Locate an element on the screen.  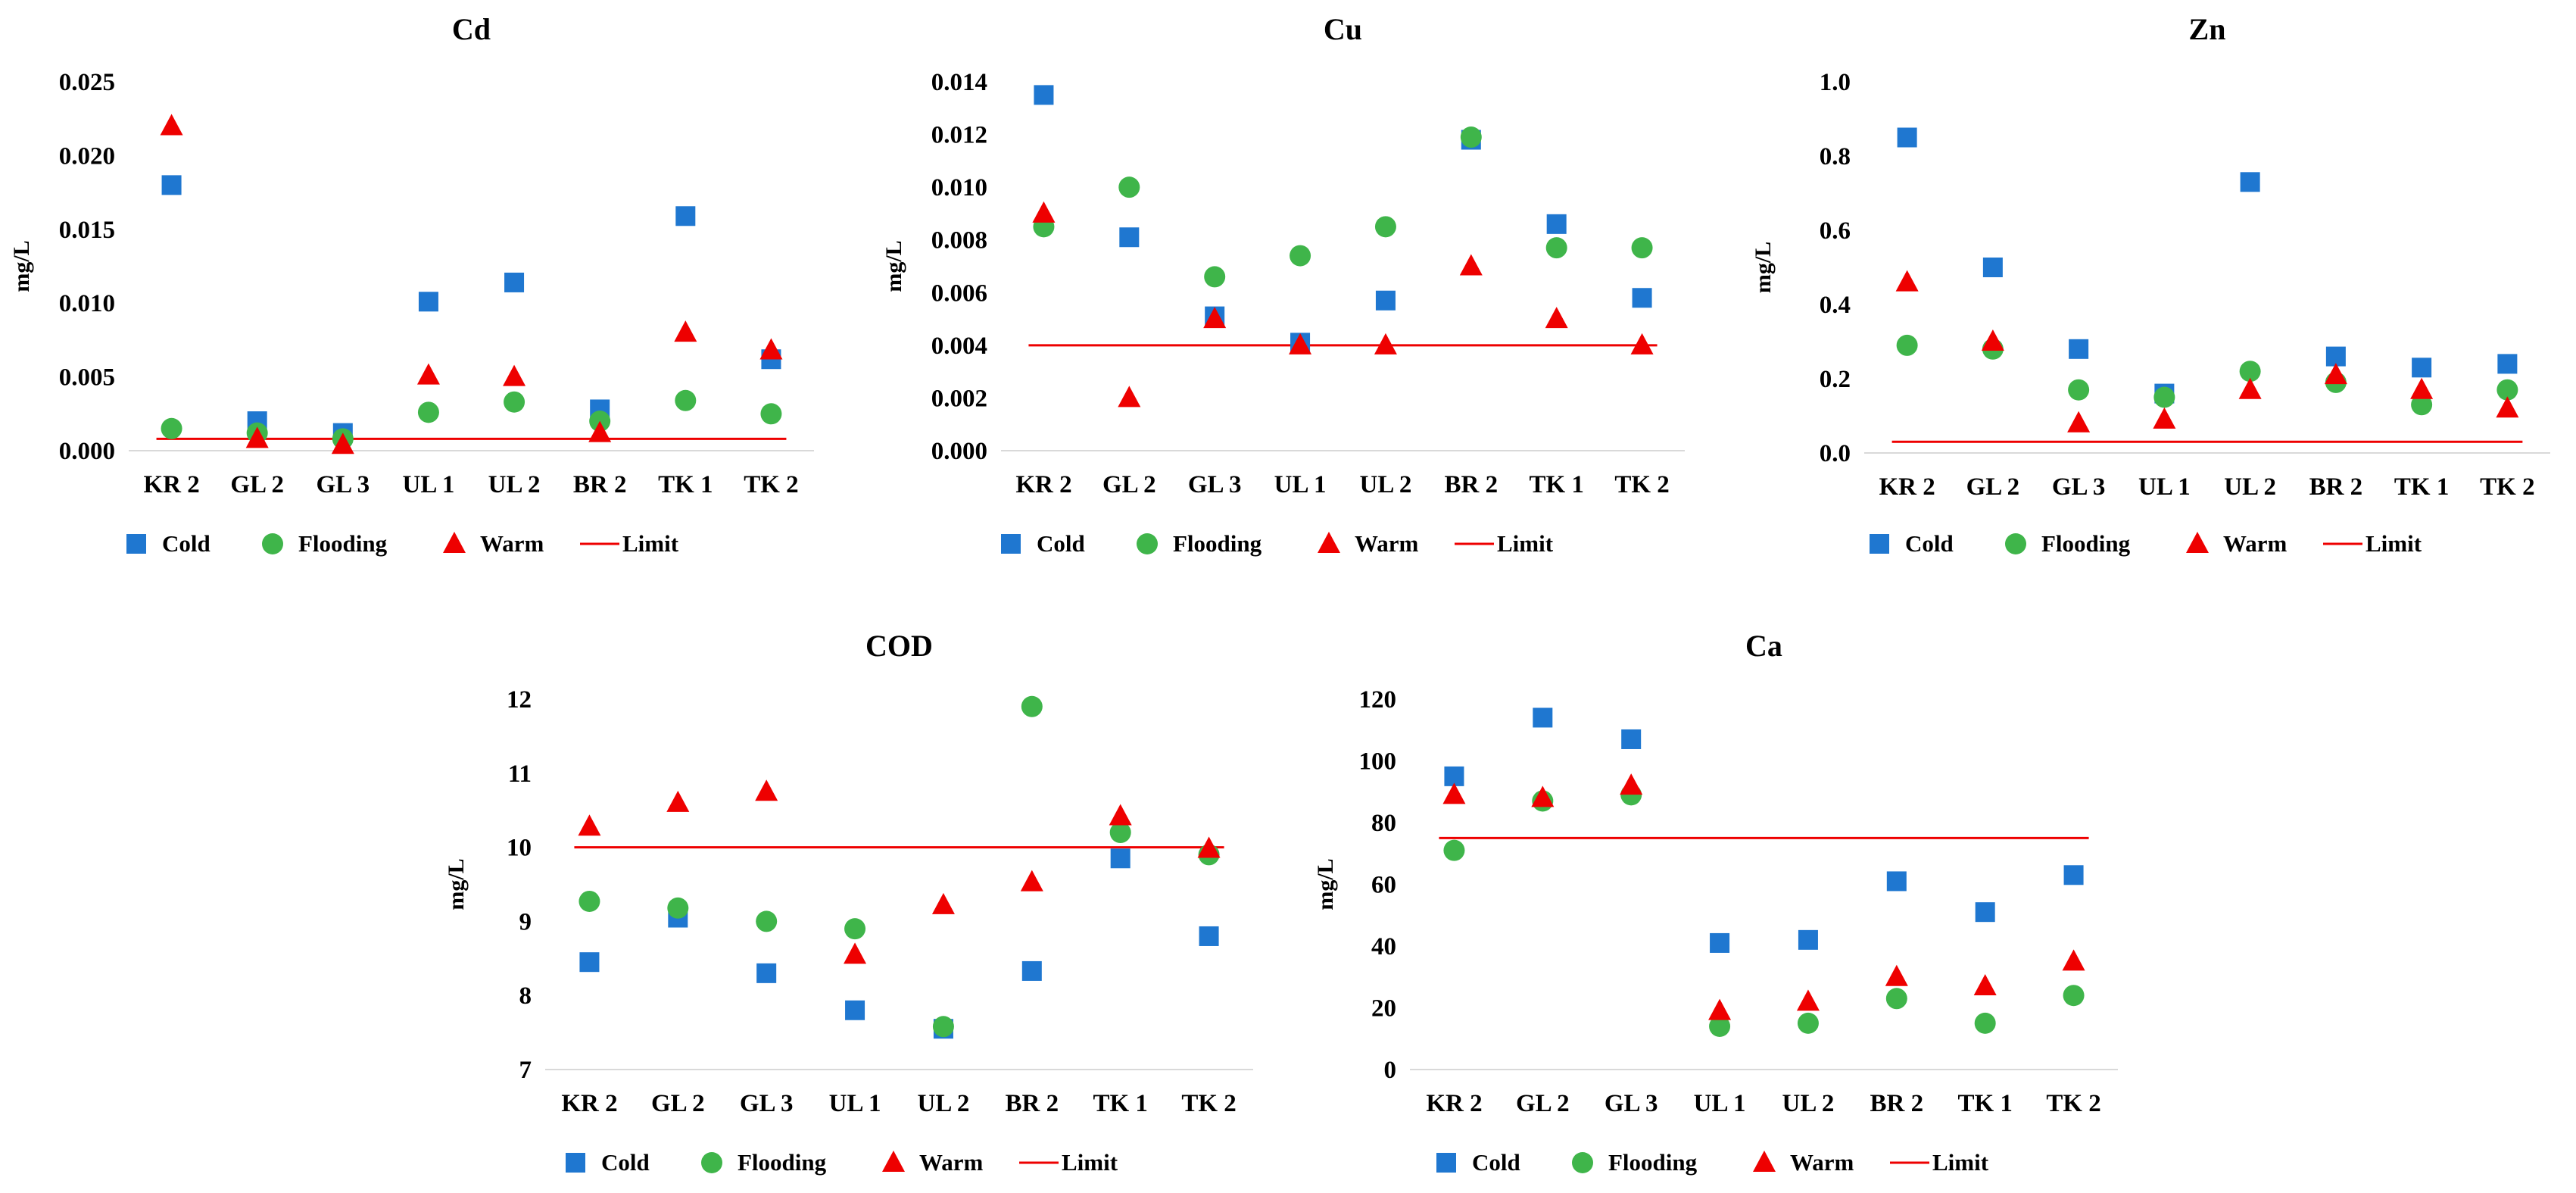
y-tick-label: 0.004 is located at coordinates (959, 346).